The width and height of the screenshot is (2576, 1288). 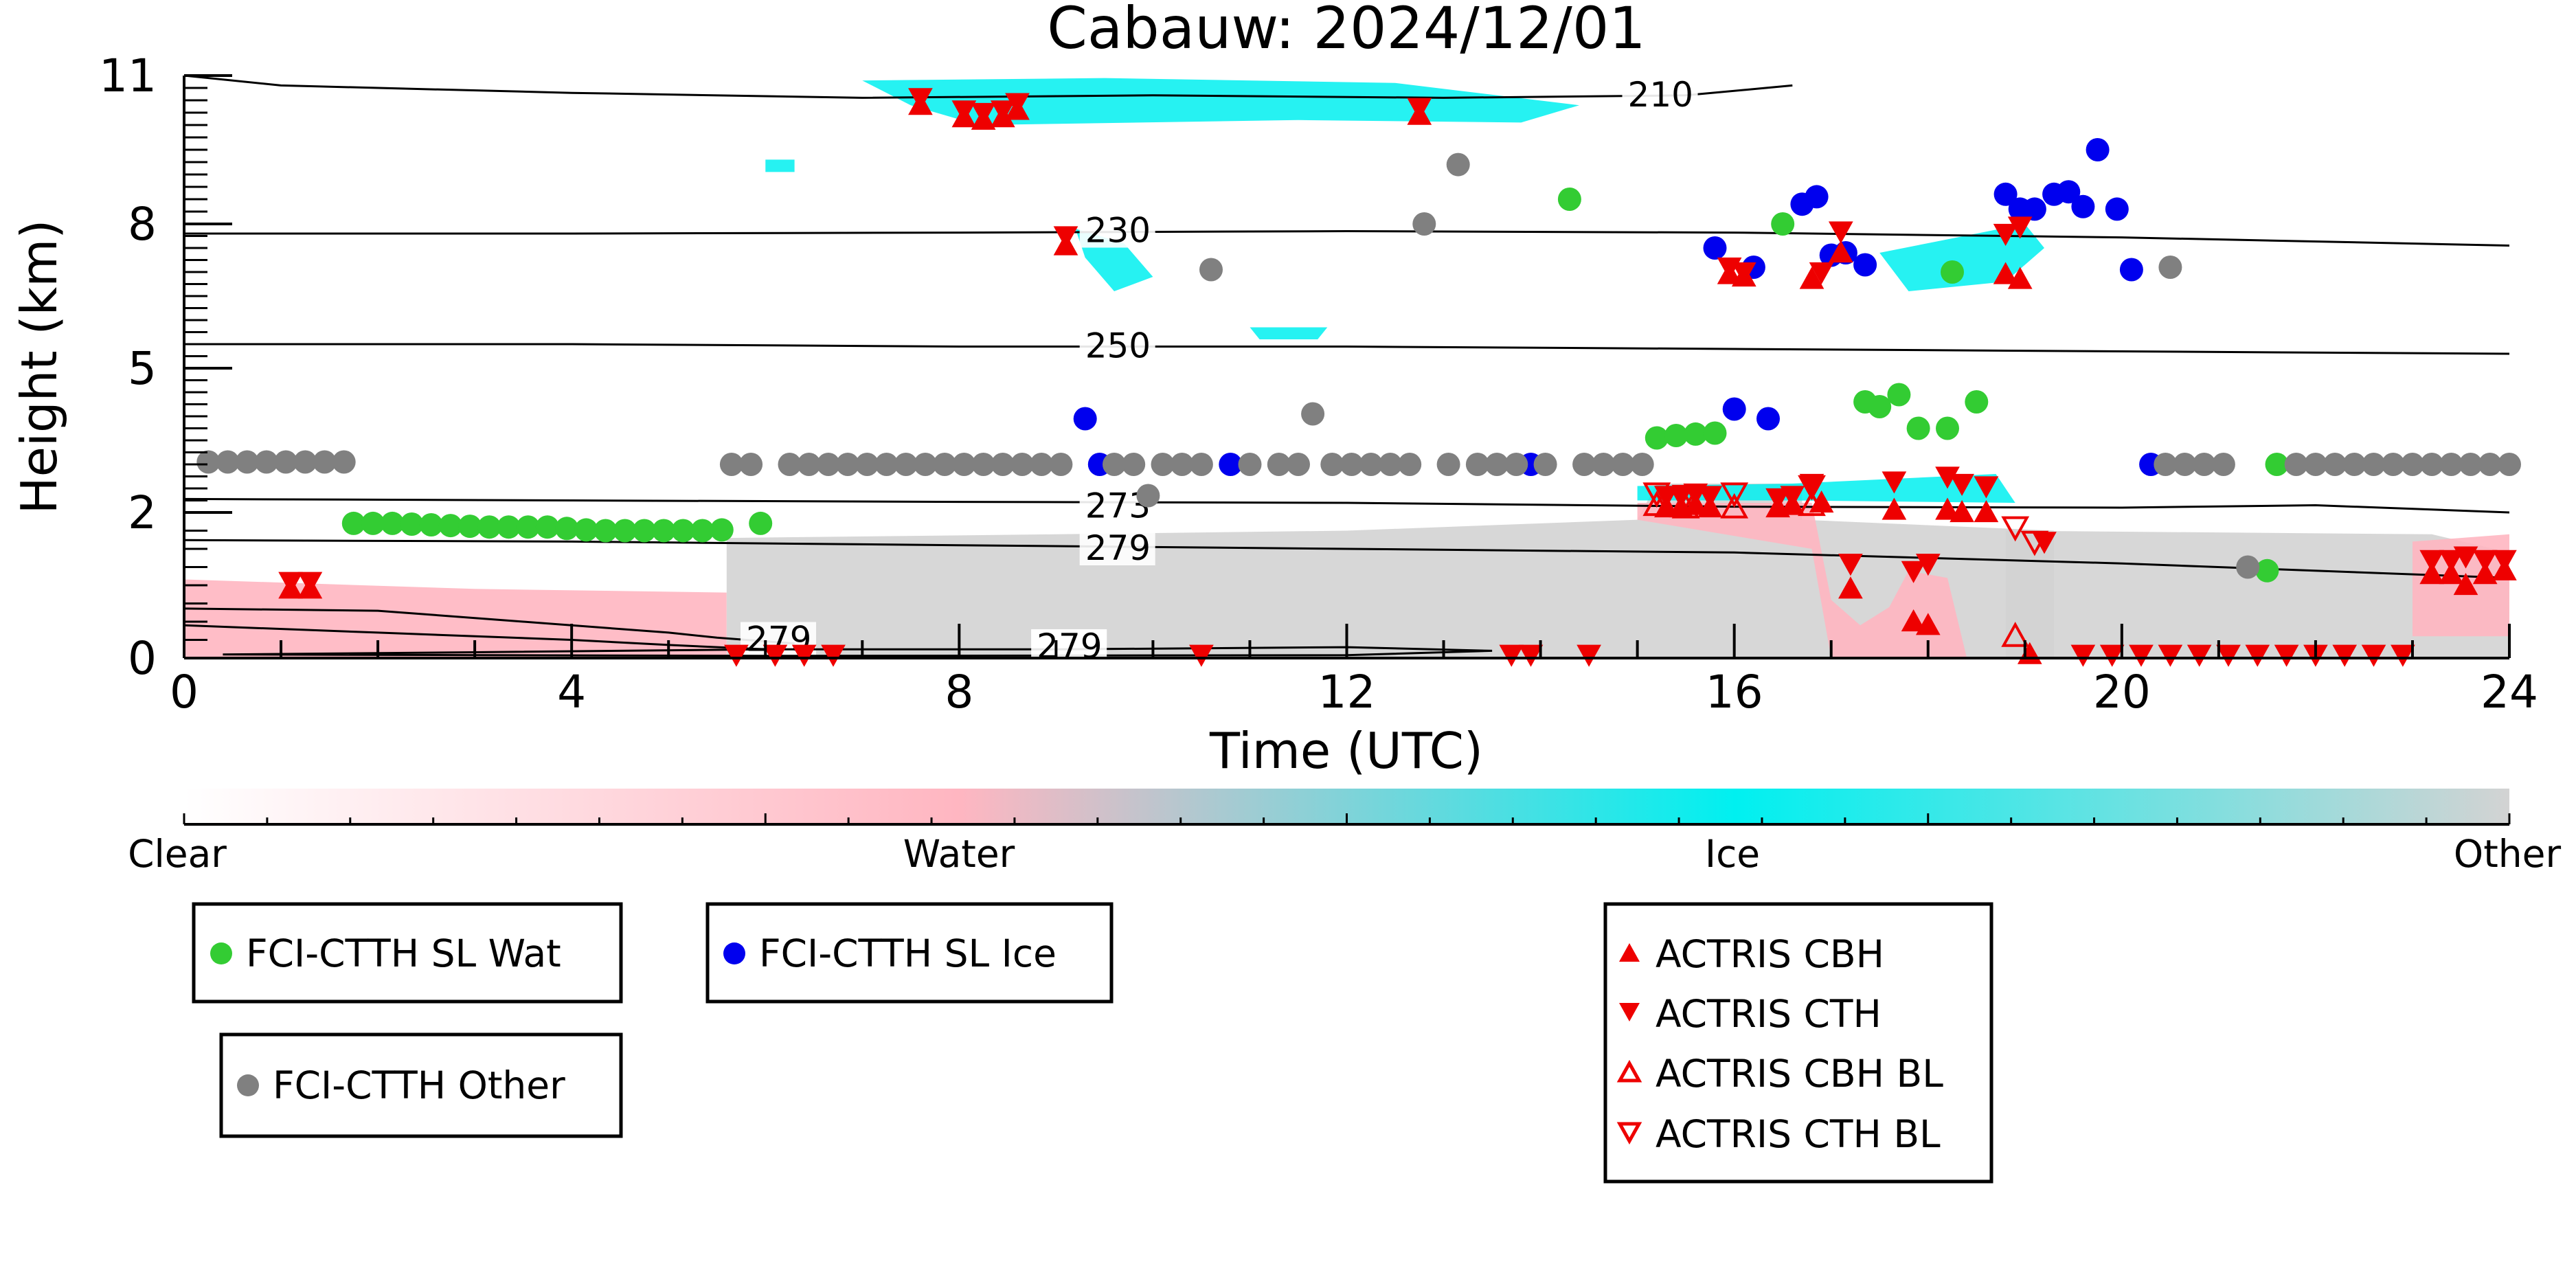 What do you see at coordinates (1802, 580) in the screenshot?
I see `cloud-region-water` at bounding box center [1802, 580].